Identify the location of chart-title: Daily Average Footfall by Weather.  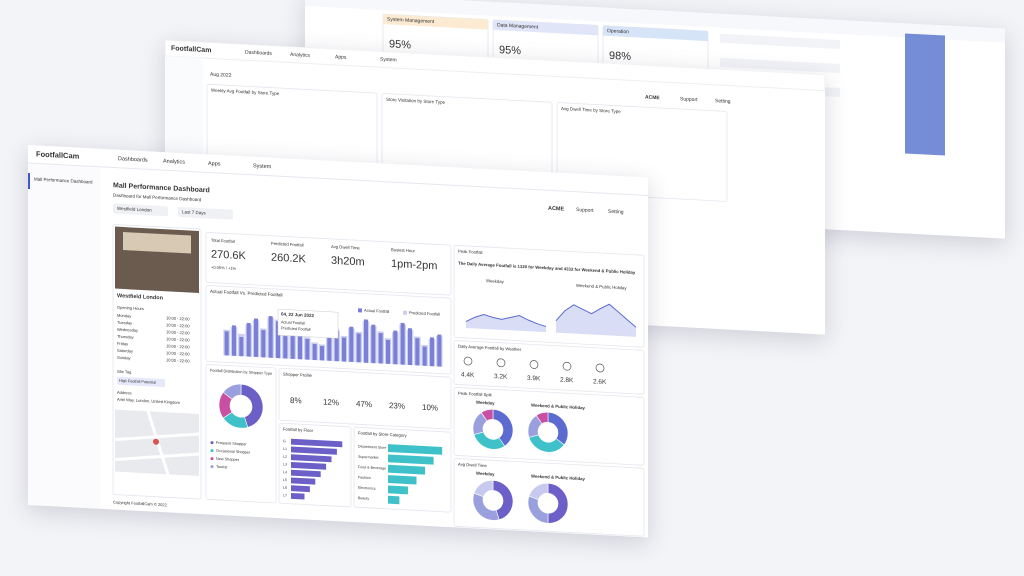
(490, 348).